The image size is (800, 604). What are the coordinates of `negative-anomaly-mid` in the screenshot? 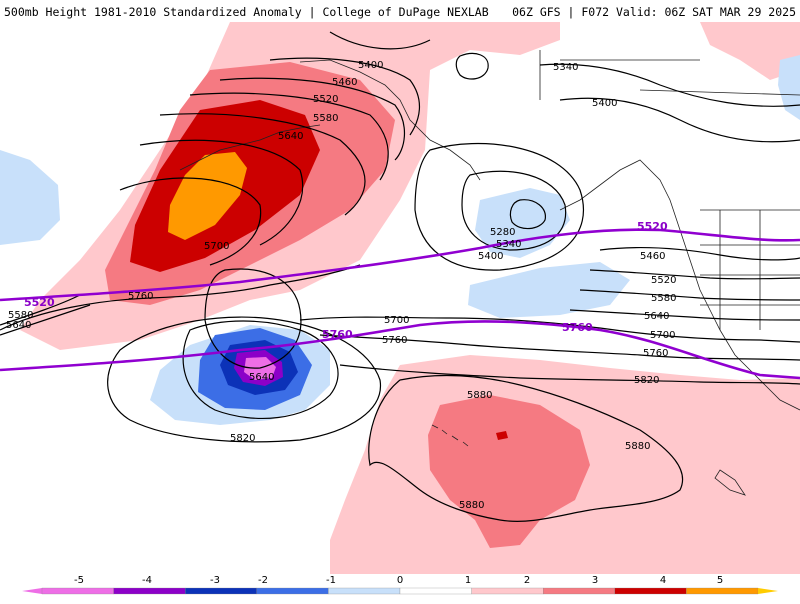 It's located at (549, 290).